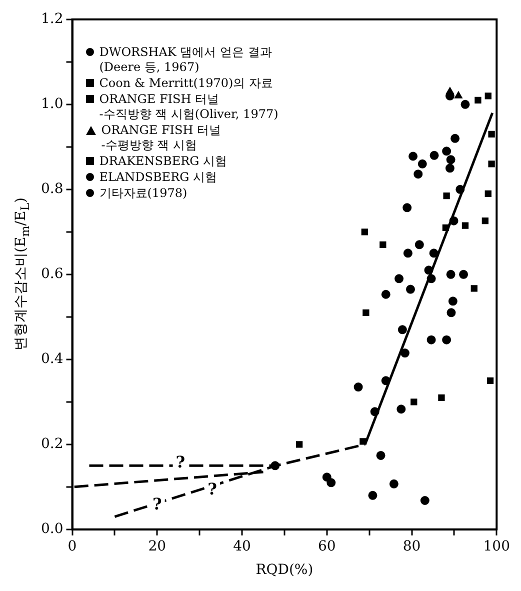 The height and width of the screenshot is (591, 521). Describe the element at coordinates (72, 546) in the screenshot. I see `x-tick-label: 0` at that location.